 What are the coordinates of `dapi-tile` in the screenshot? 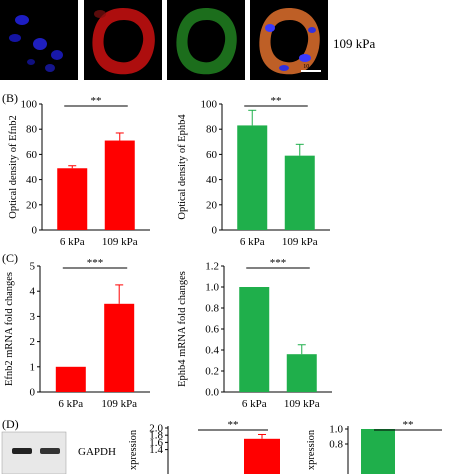 It's located at (39, 40).